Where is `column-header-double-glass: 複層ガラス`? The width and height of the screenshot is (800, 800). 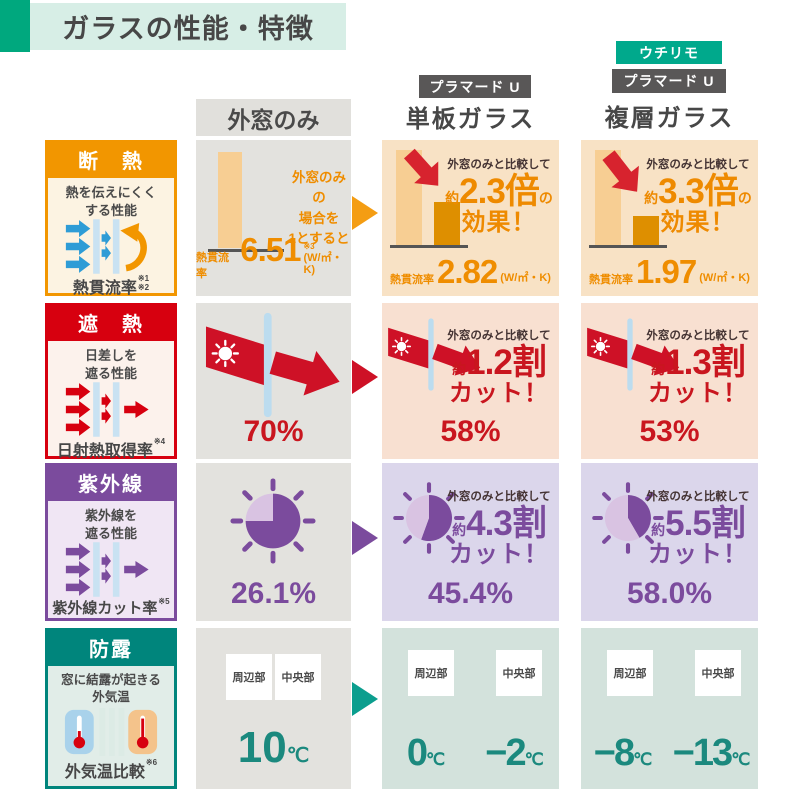
column-header-double-glass: 複層ガラス is located at coordinates (669, 118).